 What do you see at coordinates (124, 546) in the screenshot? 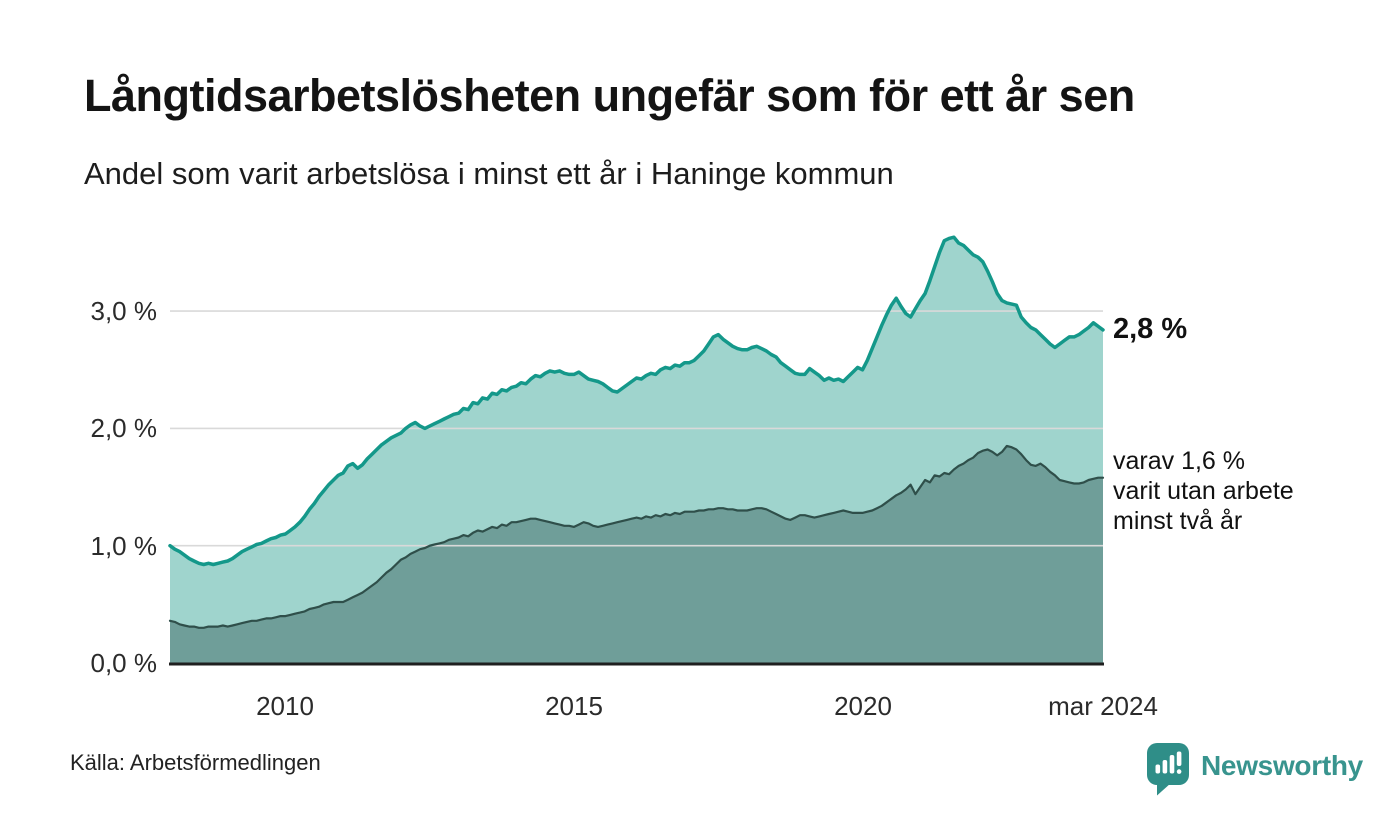
I see `y-tick-1: 1,0 %` at bounding box center [124, 546].